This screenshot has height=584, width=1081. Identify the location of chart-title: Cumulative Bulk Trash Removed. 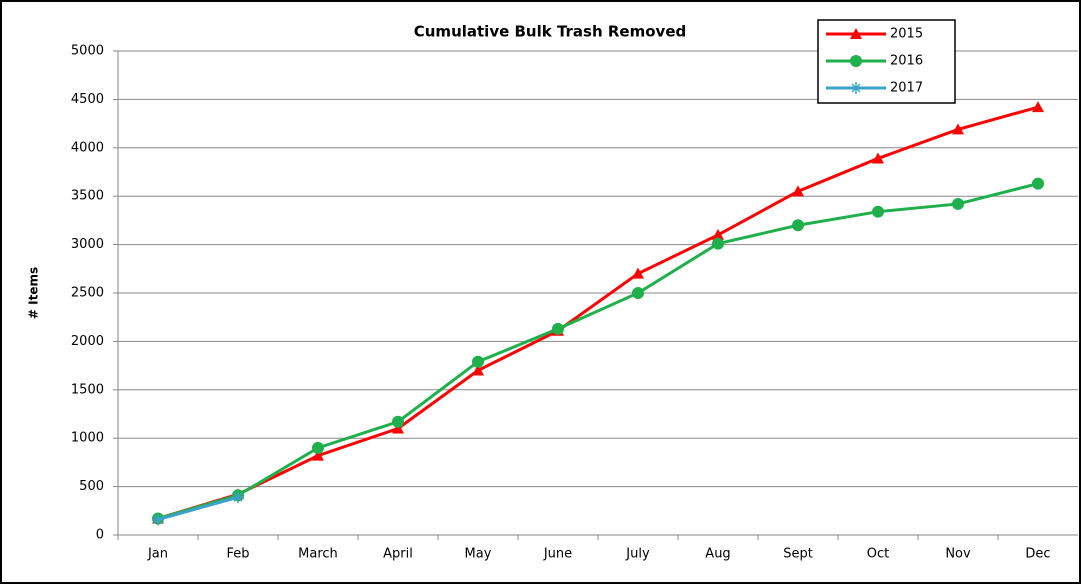
(550, 32).